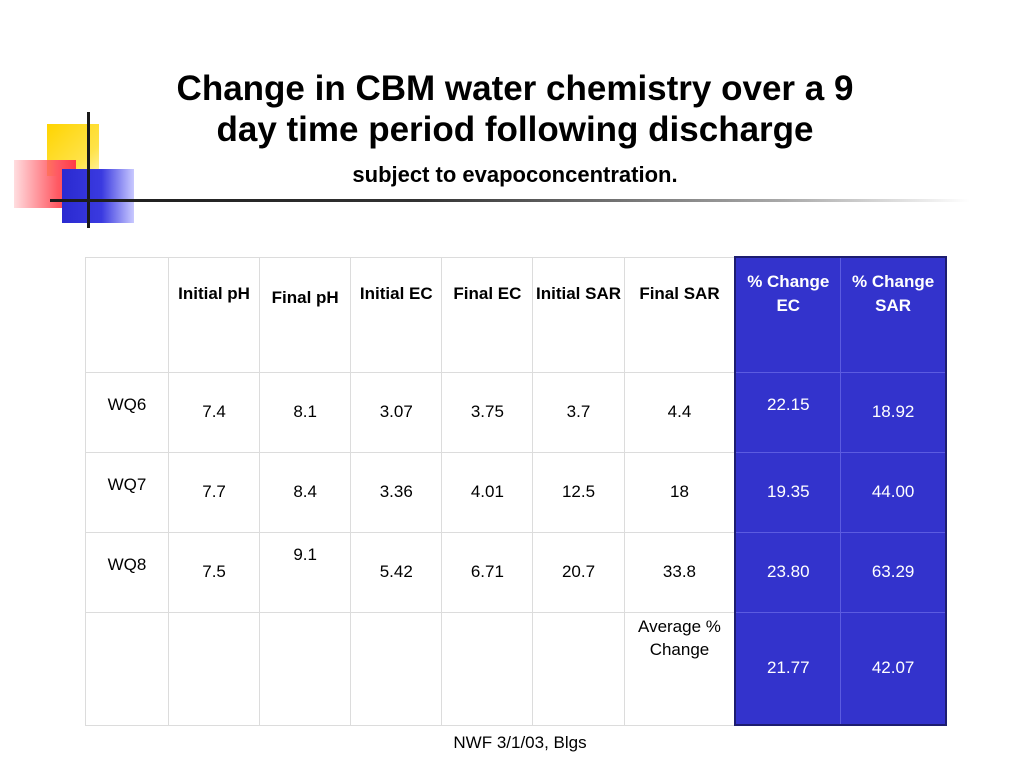  Describe the element at coordinates (679, 572) in the screenshot. I see `cell-final-sar: 33.8` at that location.